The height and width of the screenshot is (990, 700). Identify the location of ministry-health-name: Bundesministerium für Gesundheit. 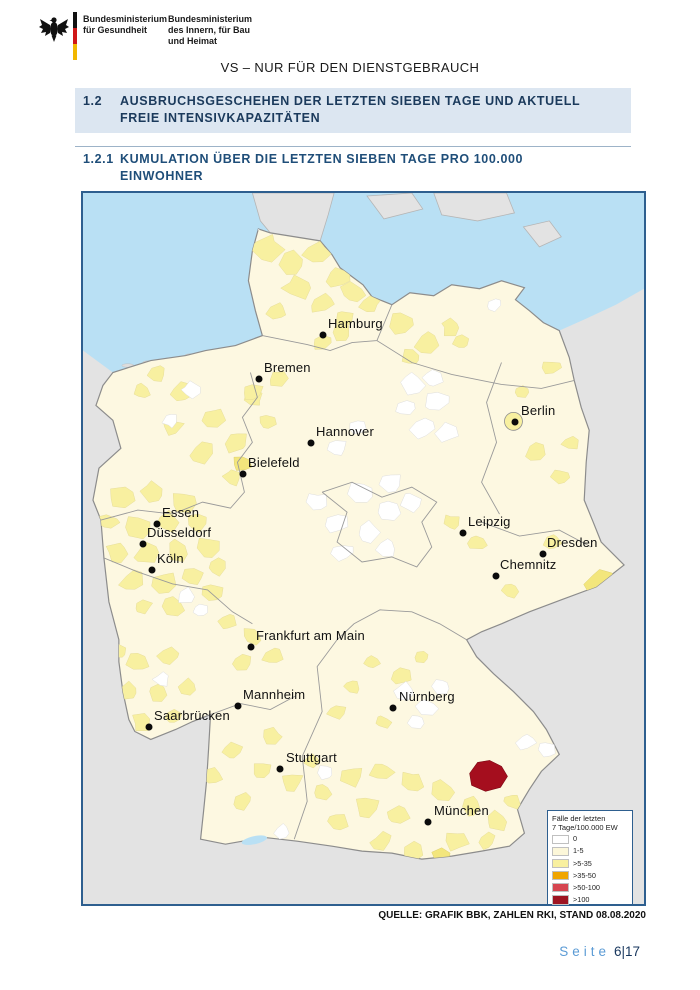
(125, 25).